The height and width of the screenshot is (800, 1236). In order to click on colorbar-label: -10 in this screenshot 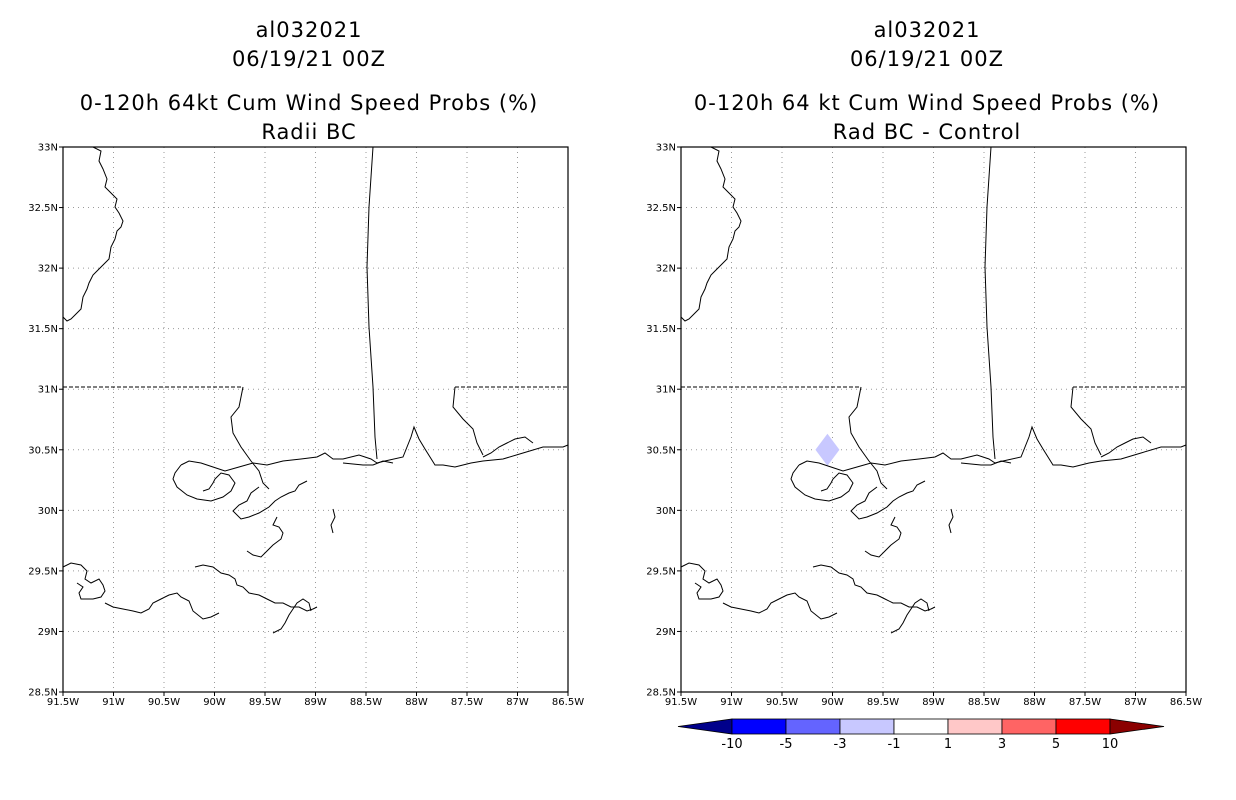, I will do `click(731, 744)`.